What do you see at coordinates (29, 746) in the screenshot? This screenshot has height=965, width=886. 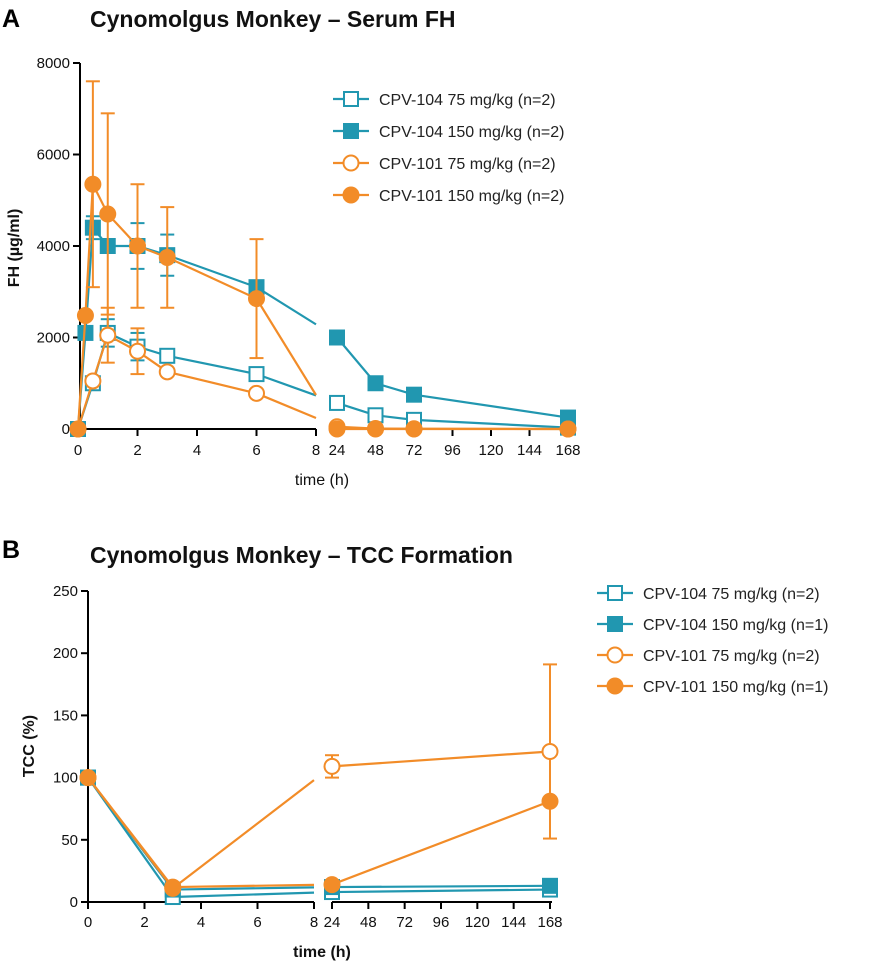 I see `panel-b-y-axis-title: TCC (%)` at bounding box center [29, 746].